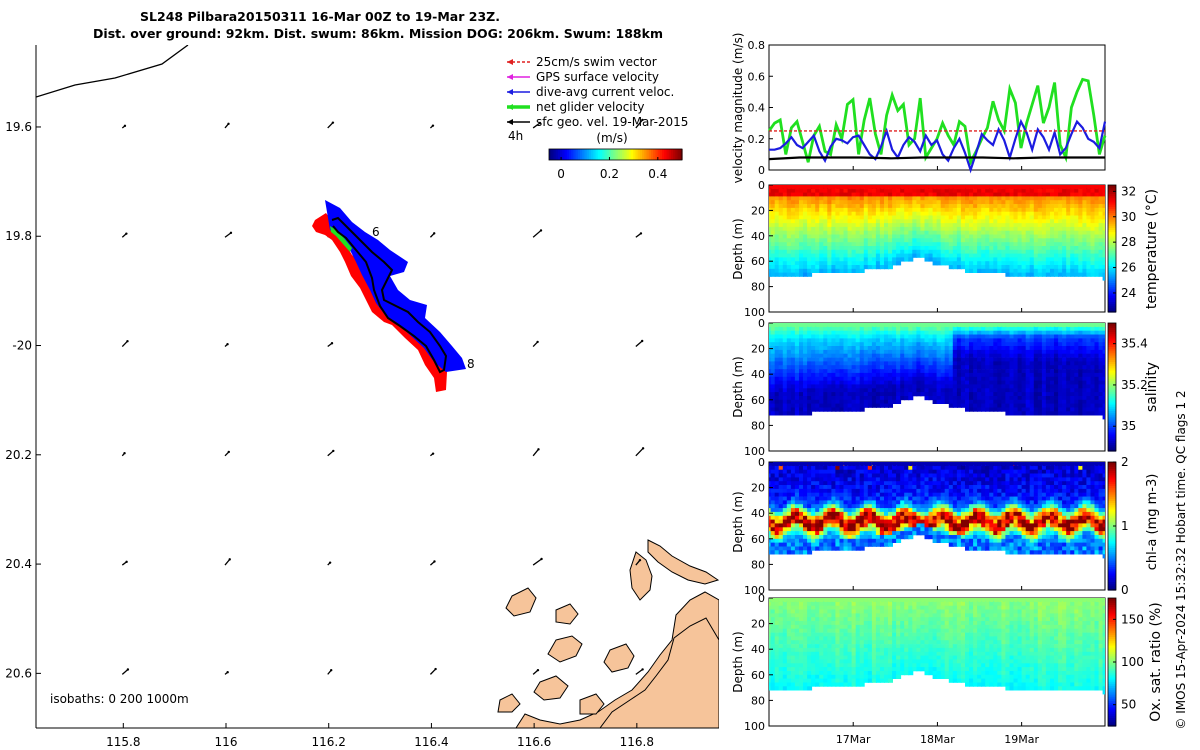  What do you see at coordinates (1112, 409) in the screenshot?
I see `salinity-colorbar-cell` at bounding box center [1112, 409].